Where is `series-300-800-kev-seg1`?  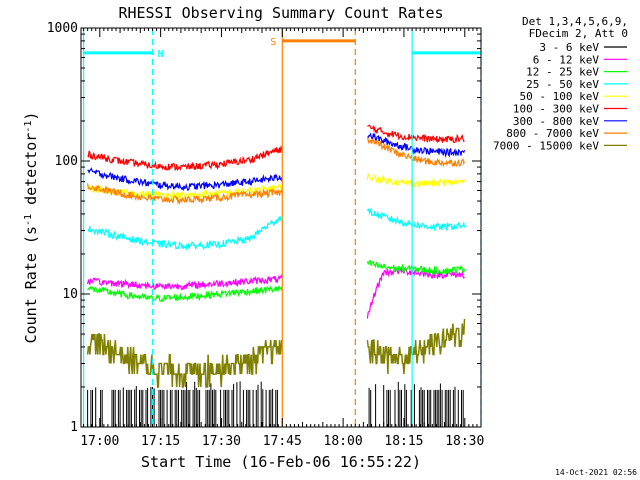 series-300-800-kev-seg1 is located at coordinates (416, 145).